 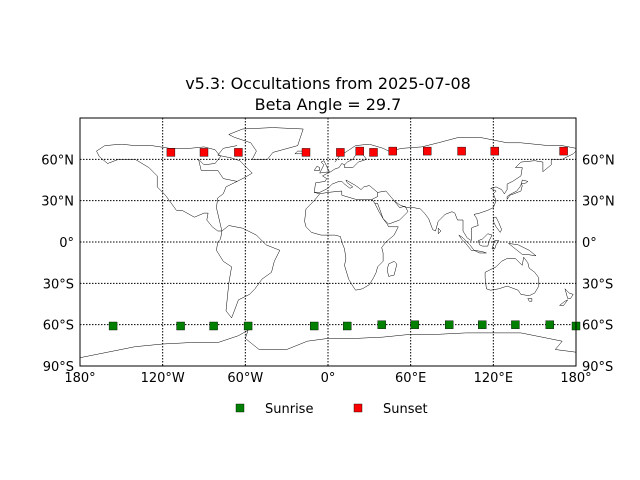 What do you see at coordinates (58, 284) in the screenshot?
I see `y-tick-label-left: 30°S` at bounding box center [58, 284].